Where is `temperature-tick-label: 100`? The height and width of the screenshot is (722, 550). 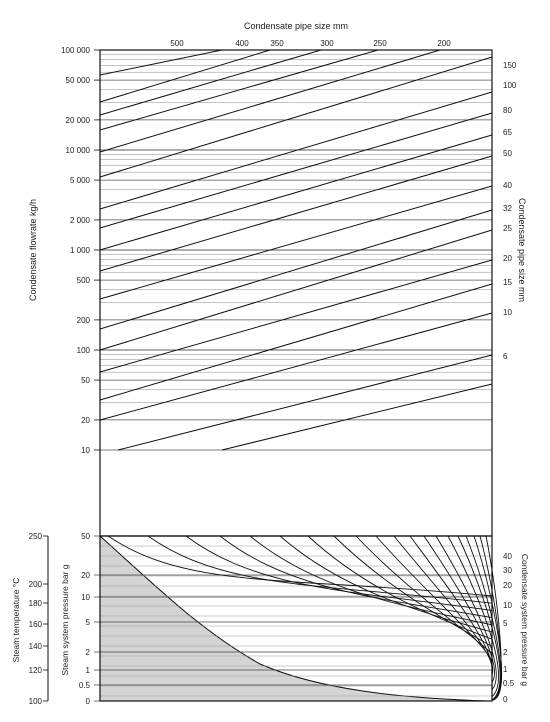
temperature-tick-label: 100 is located at coordinates (36, 701).